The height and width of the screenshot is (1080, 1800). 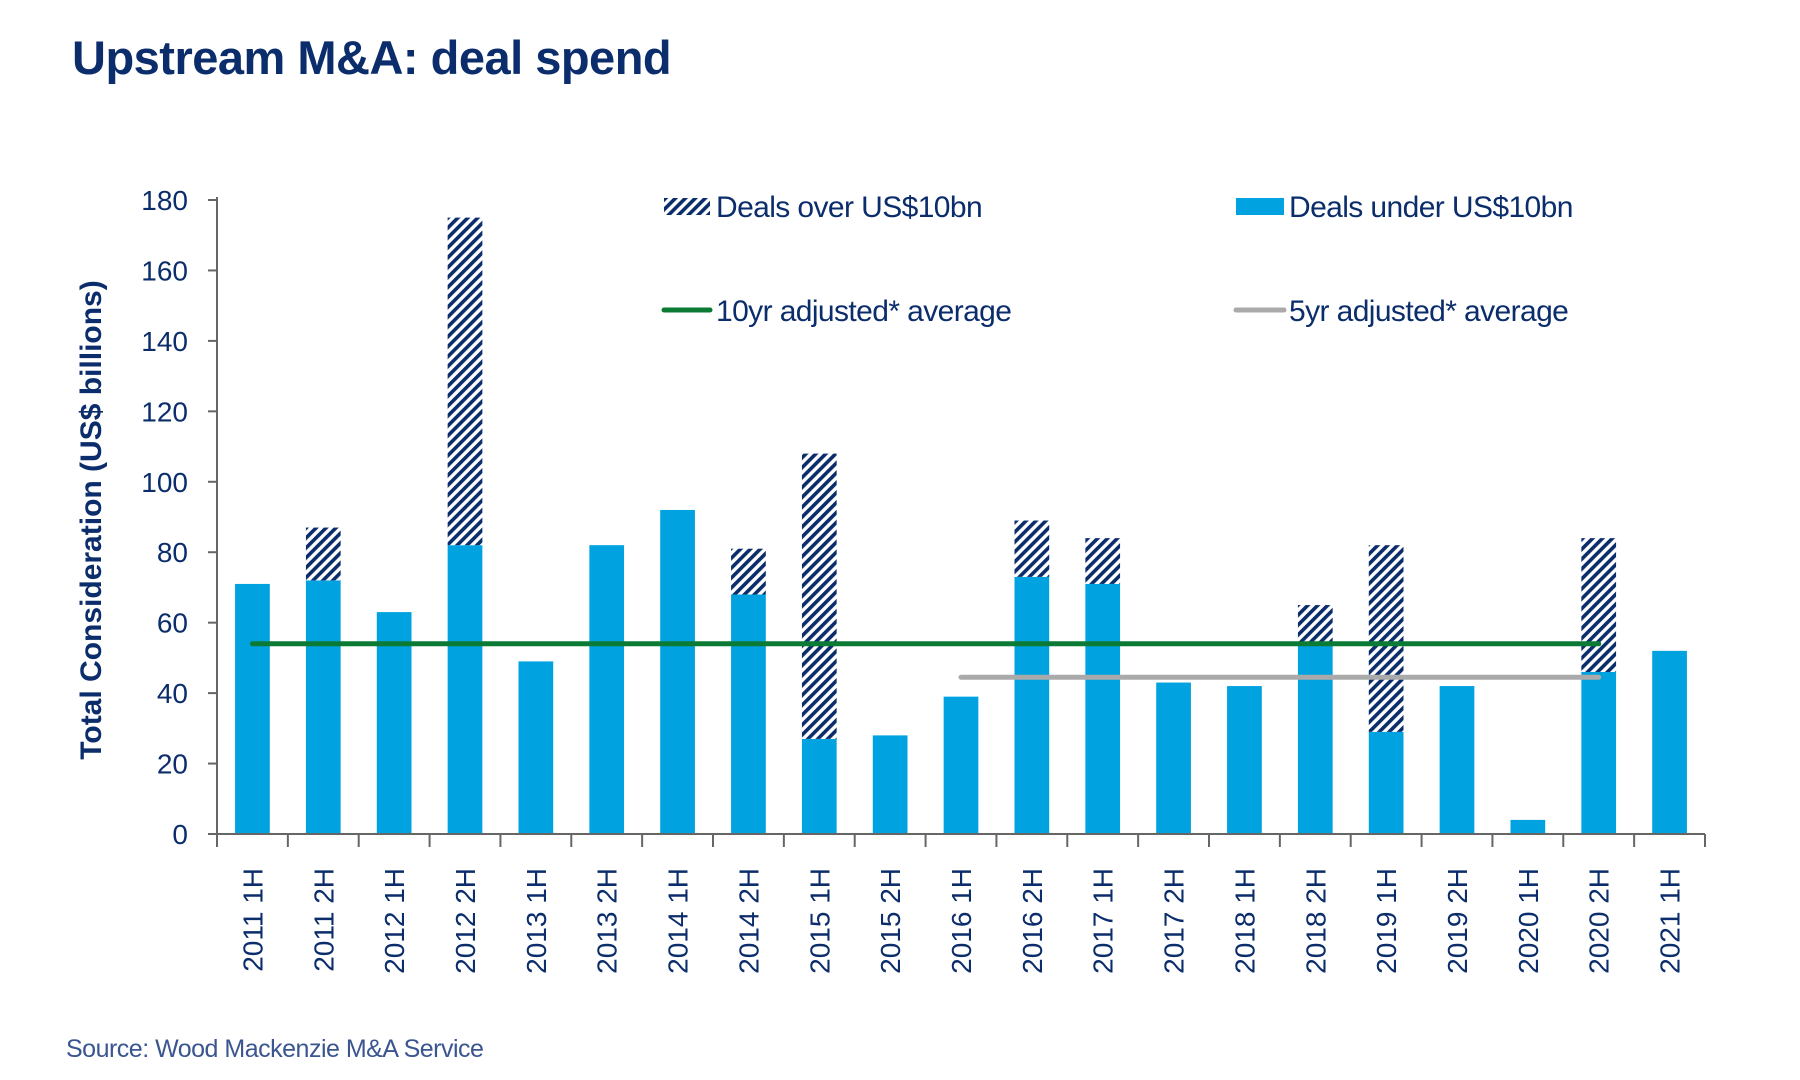 What do you see at coordinates (275, 1049) in the screenshot?
I see `source-note: Source: Wood Mackenzie M&A Service` at bounding box center [275, 1049].